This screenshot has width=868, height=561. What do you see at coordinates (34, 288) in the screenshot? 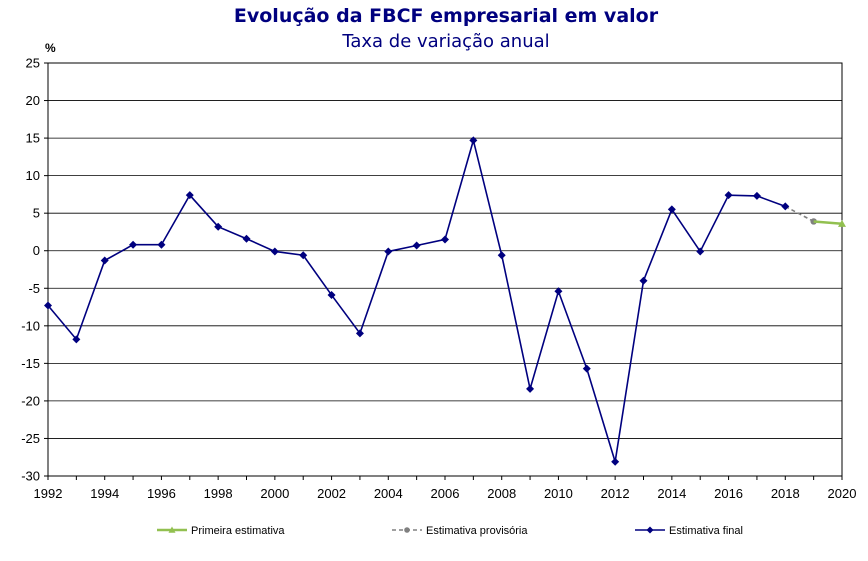
I see `y-tick-label: -5` at bounding box center [34, 288].